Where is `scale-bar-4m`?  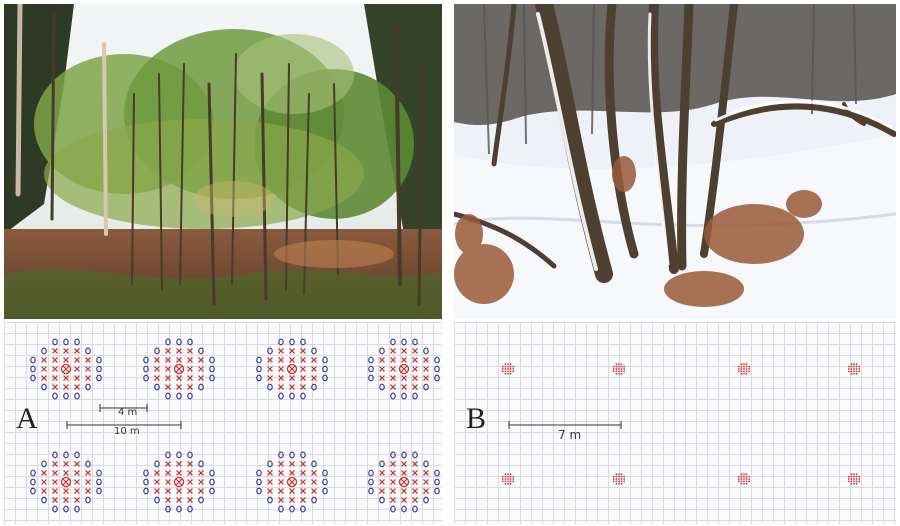
scale-bar-4m is located at coordinates (123, 408).